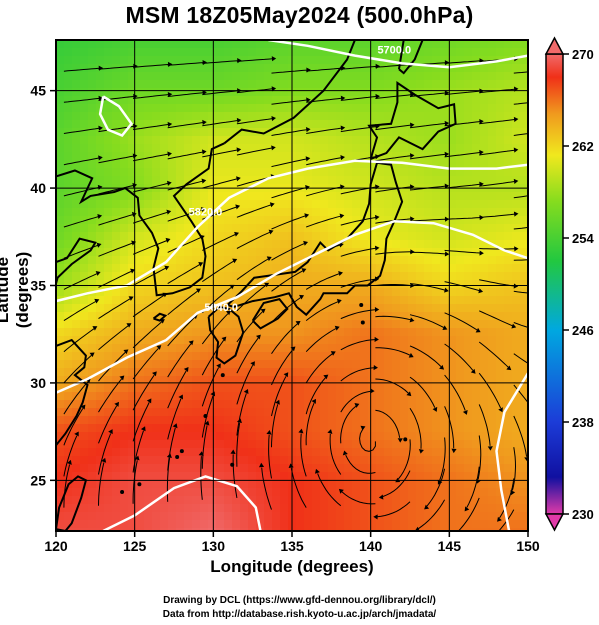 This screenshot has height=625, width=599. Describe the element at coordinates (583, 330) in the screenshot. I see `colorbar-tick-label: 246` at that location.